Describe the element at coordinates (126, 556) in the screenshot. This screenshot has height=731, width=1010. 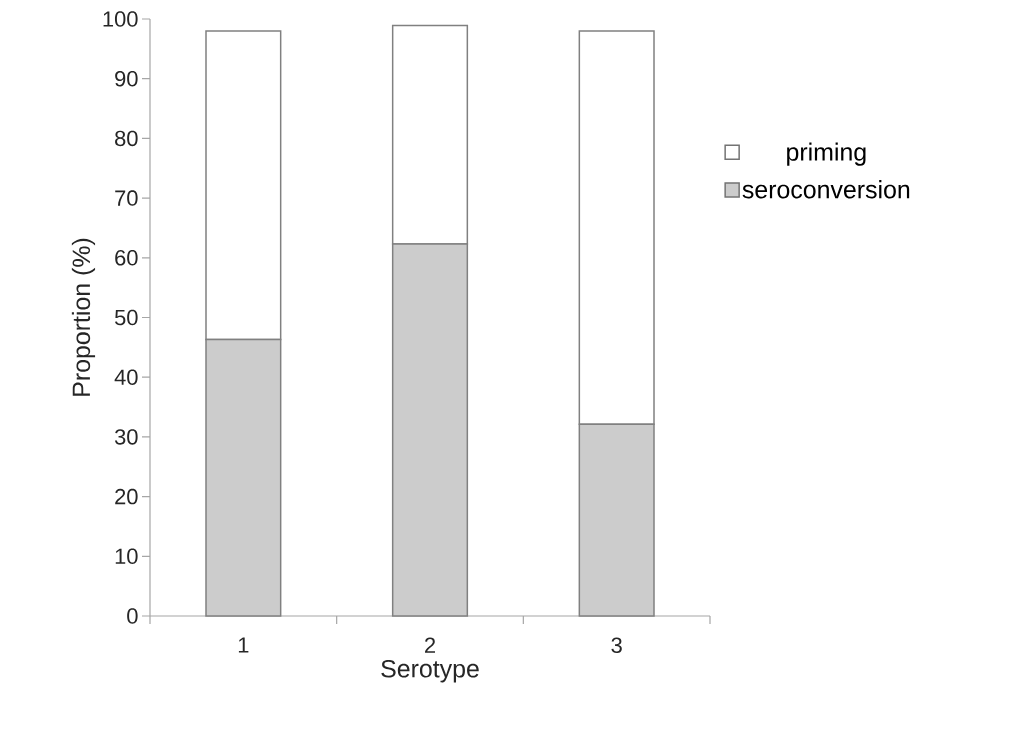
I see `y-tick-label: 10` at that location.